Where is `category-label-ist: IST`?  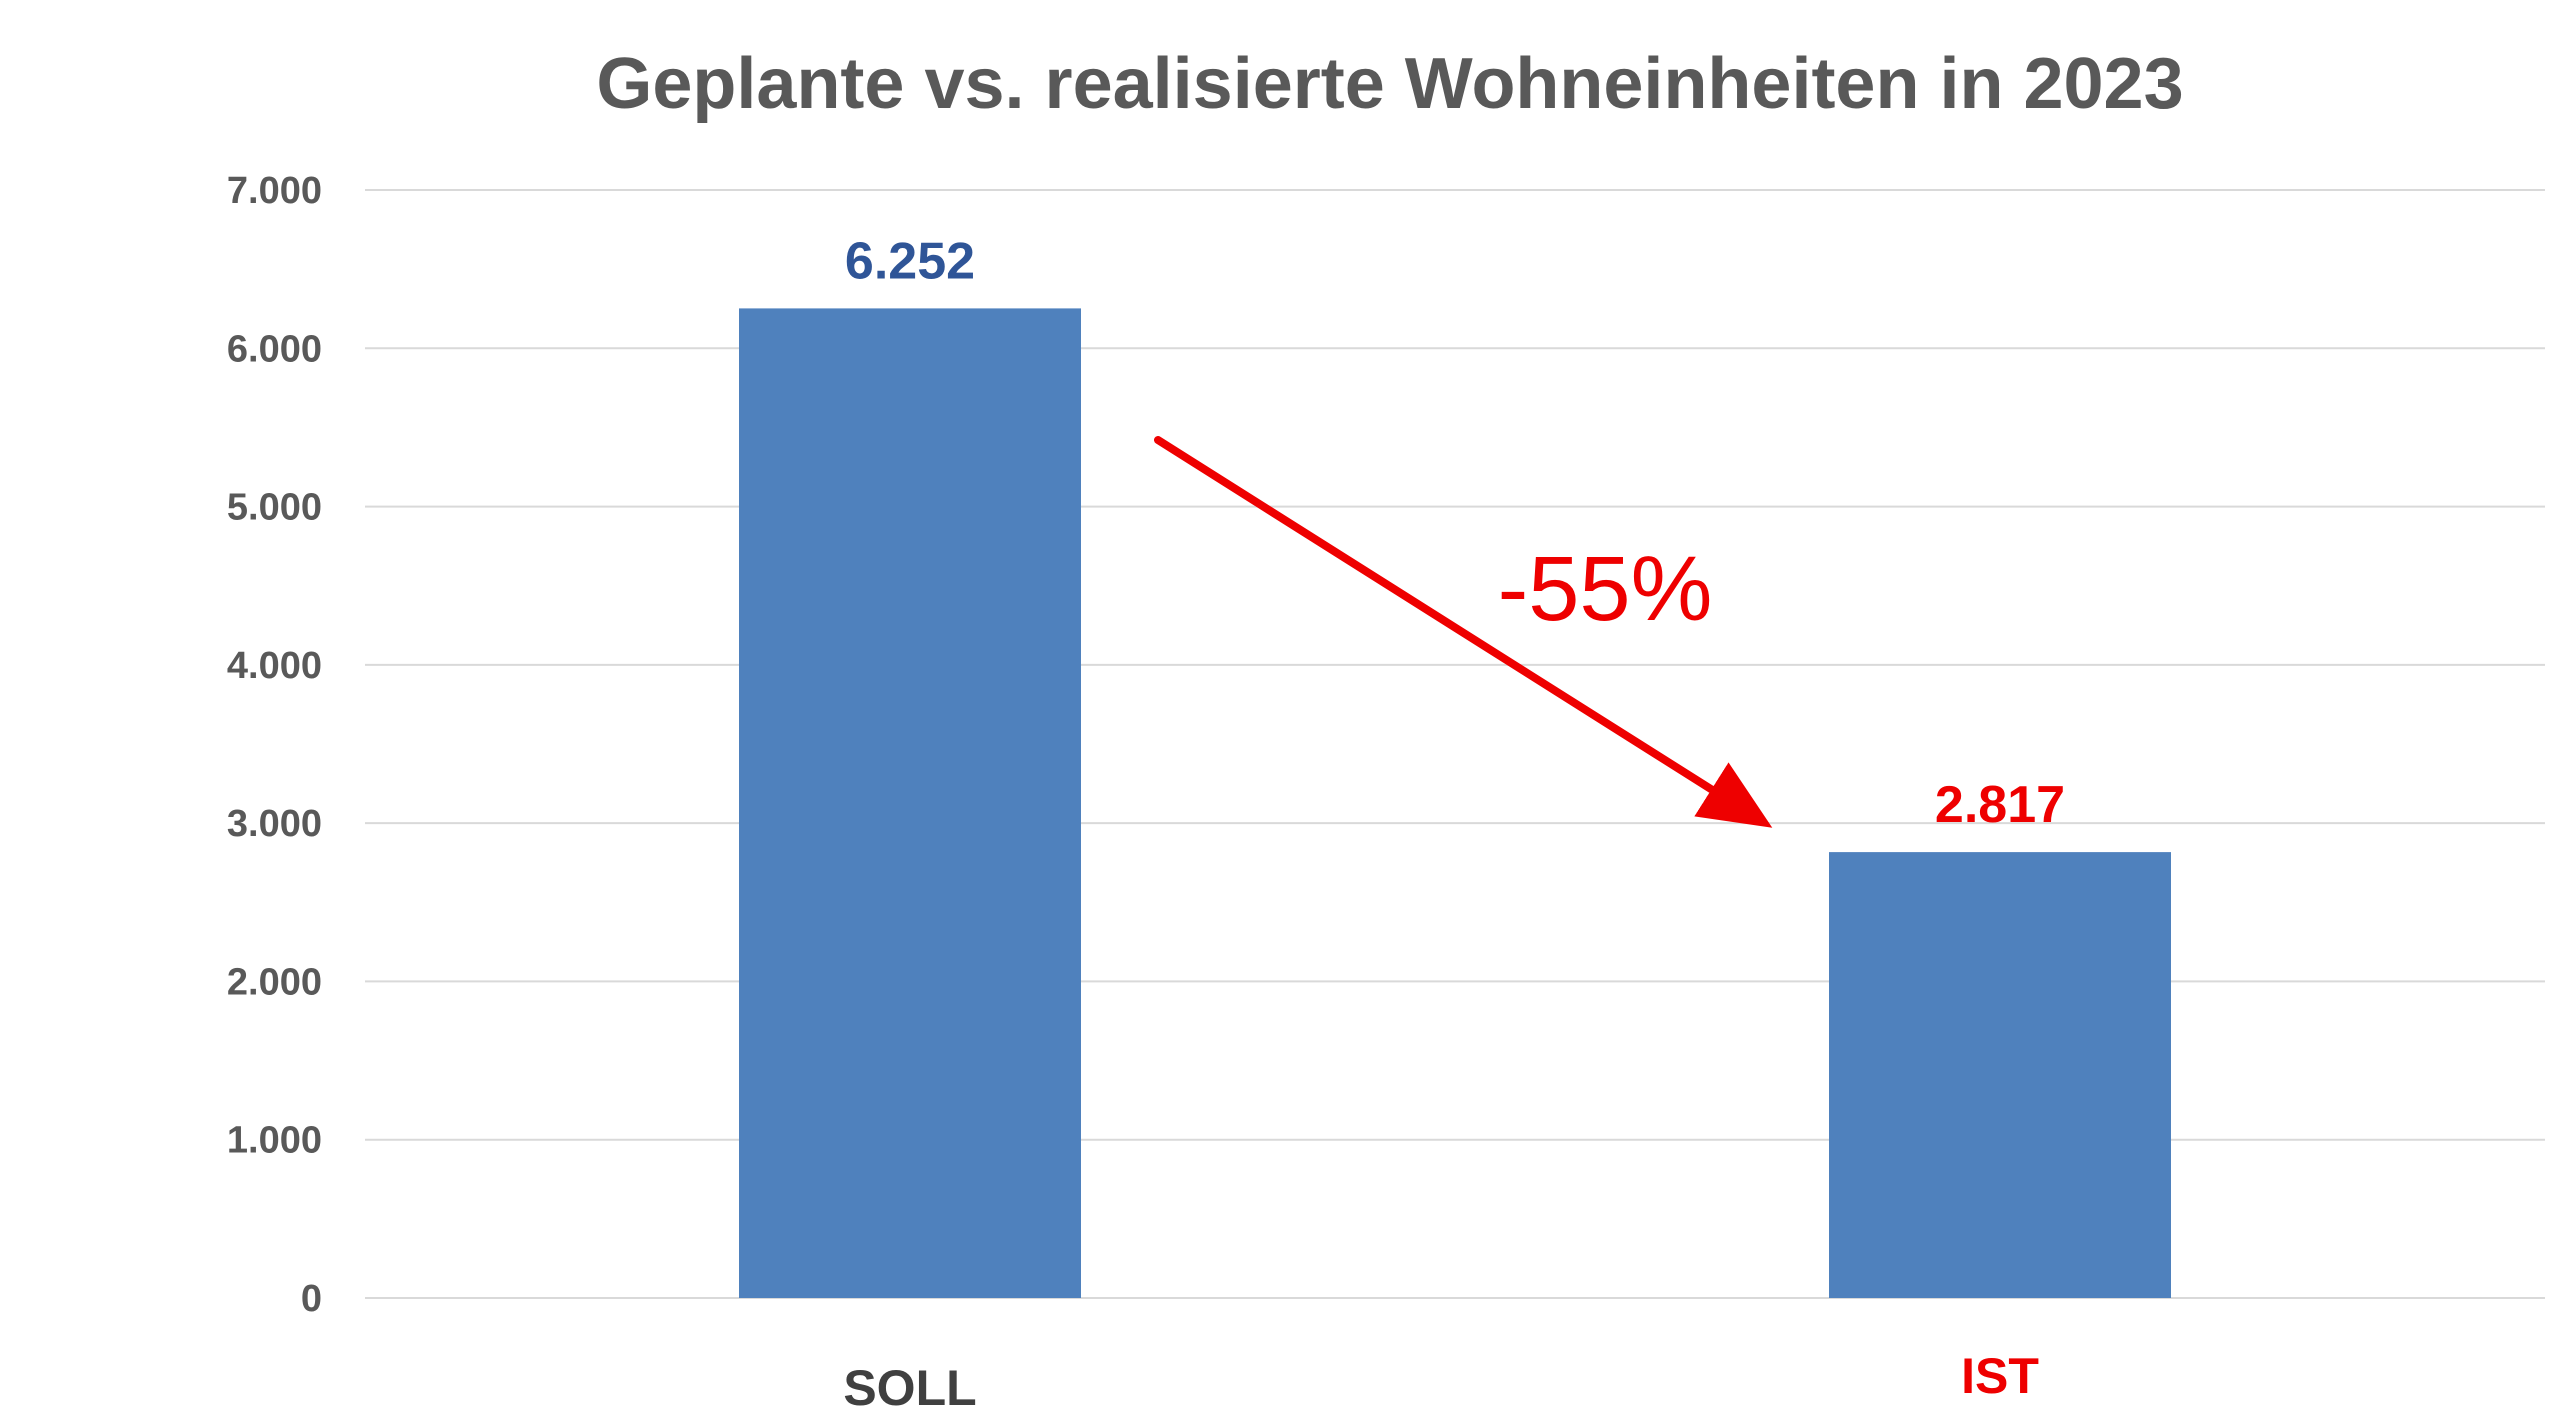
category-label-ist: IST is located at coordinates (2000, 1376).